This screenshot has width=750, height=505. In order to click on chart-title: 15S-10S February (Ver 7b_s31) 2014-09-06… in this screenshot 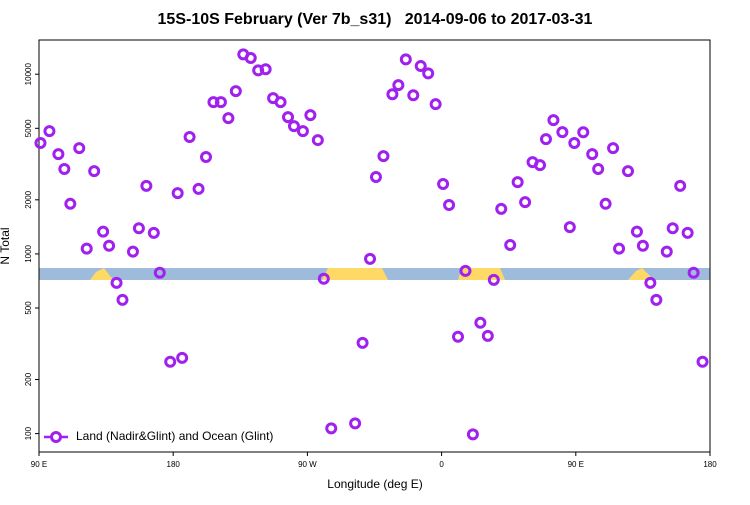, I will do `click(375, 19)`.